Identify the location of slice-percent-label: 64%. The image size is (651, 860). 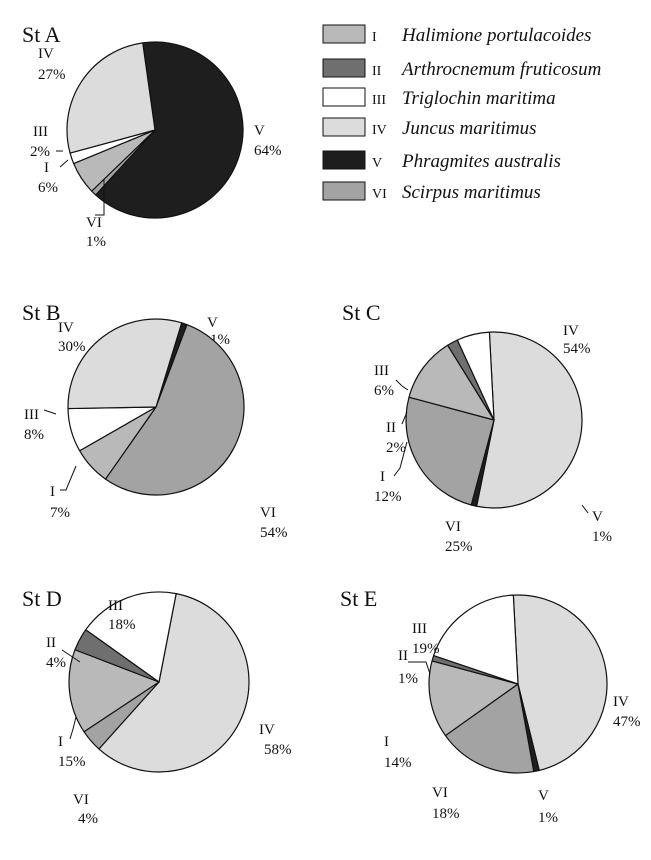
(268, 151).